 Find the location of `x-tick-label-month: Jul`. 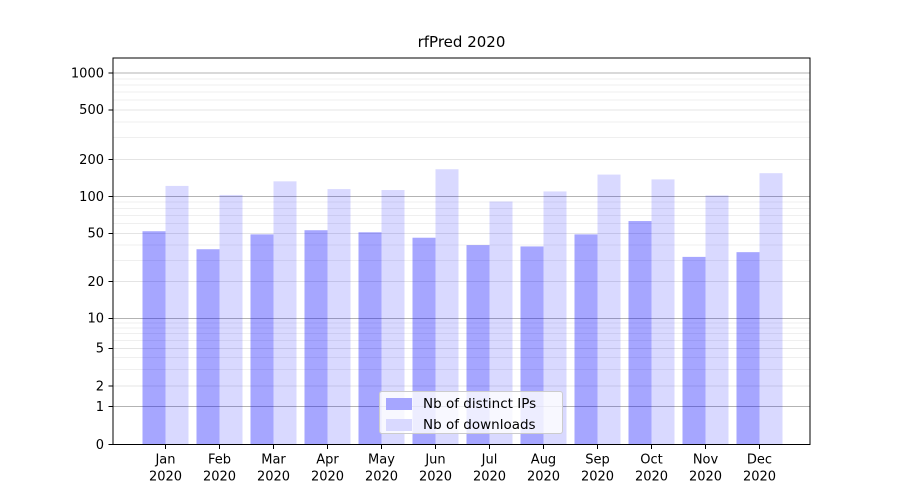

x-tick-label-month: Jul is located at coordinates (489, 460).